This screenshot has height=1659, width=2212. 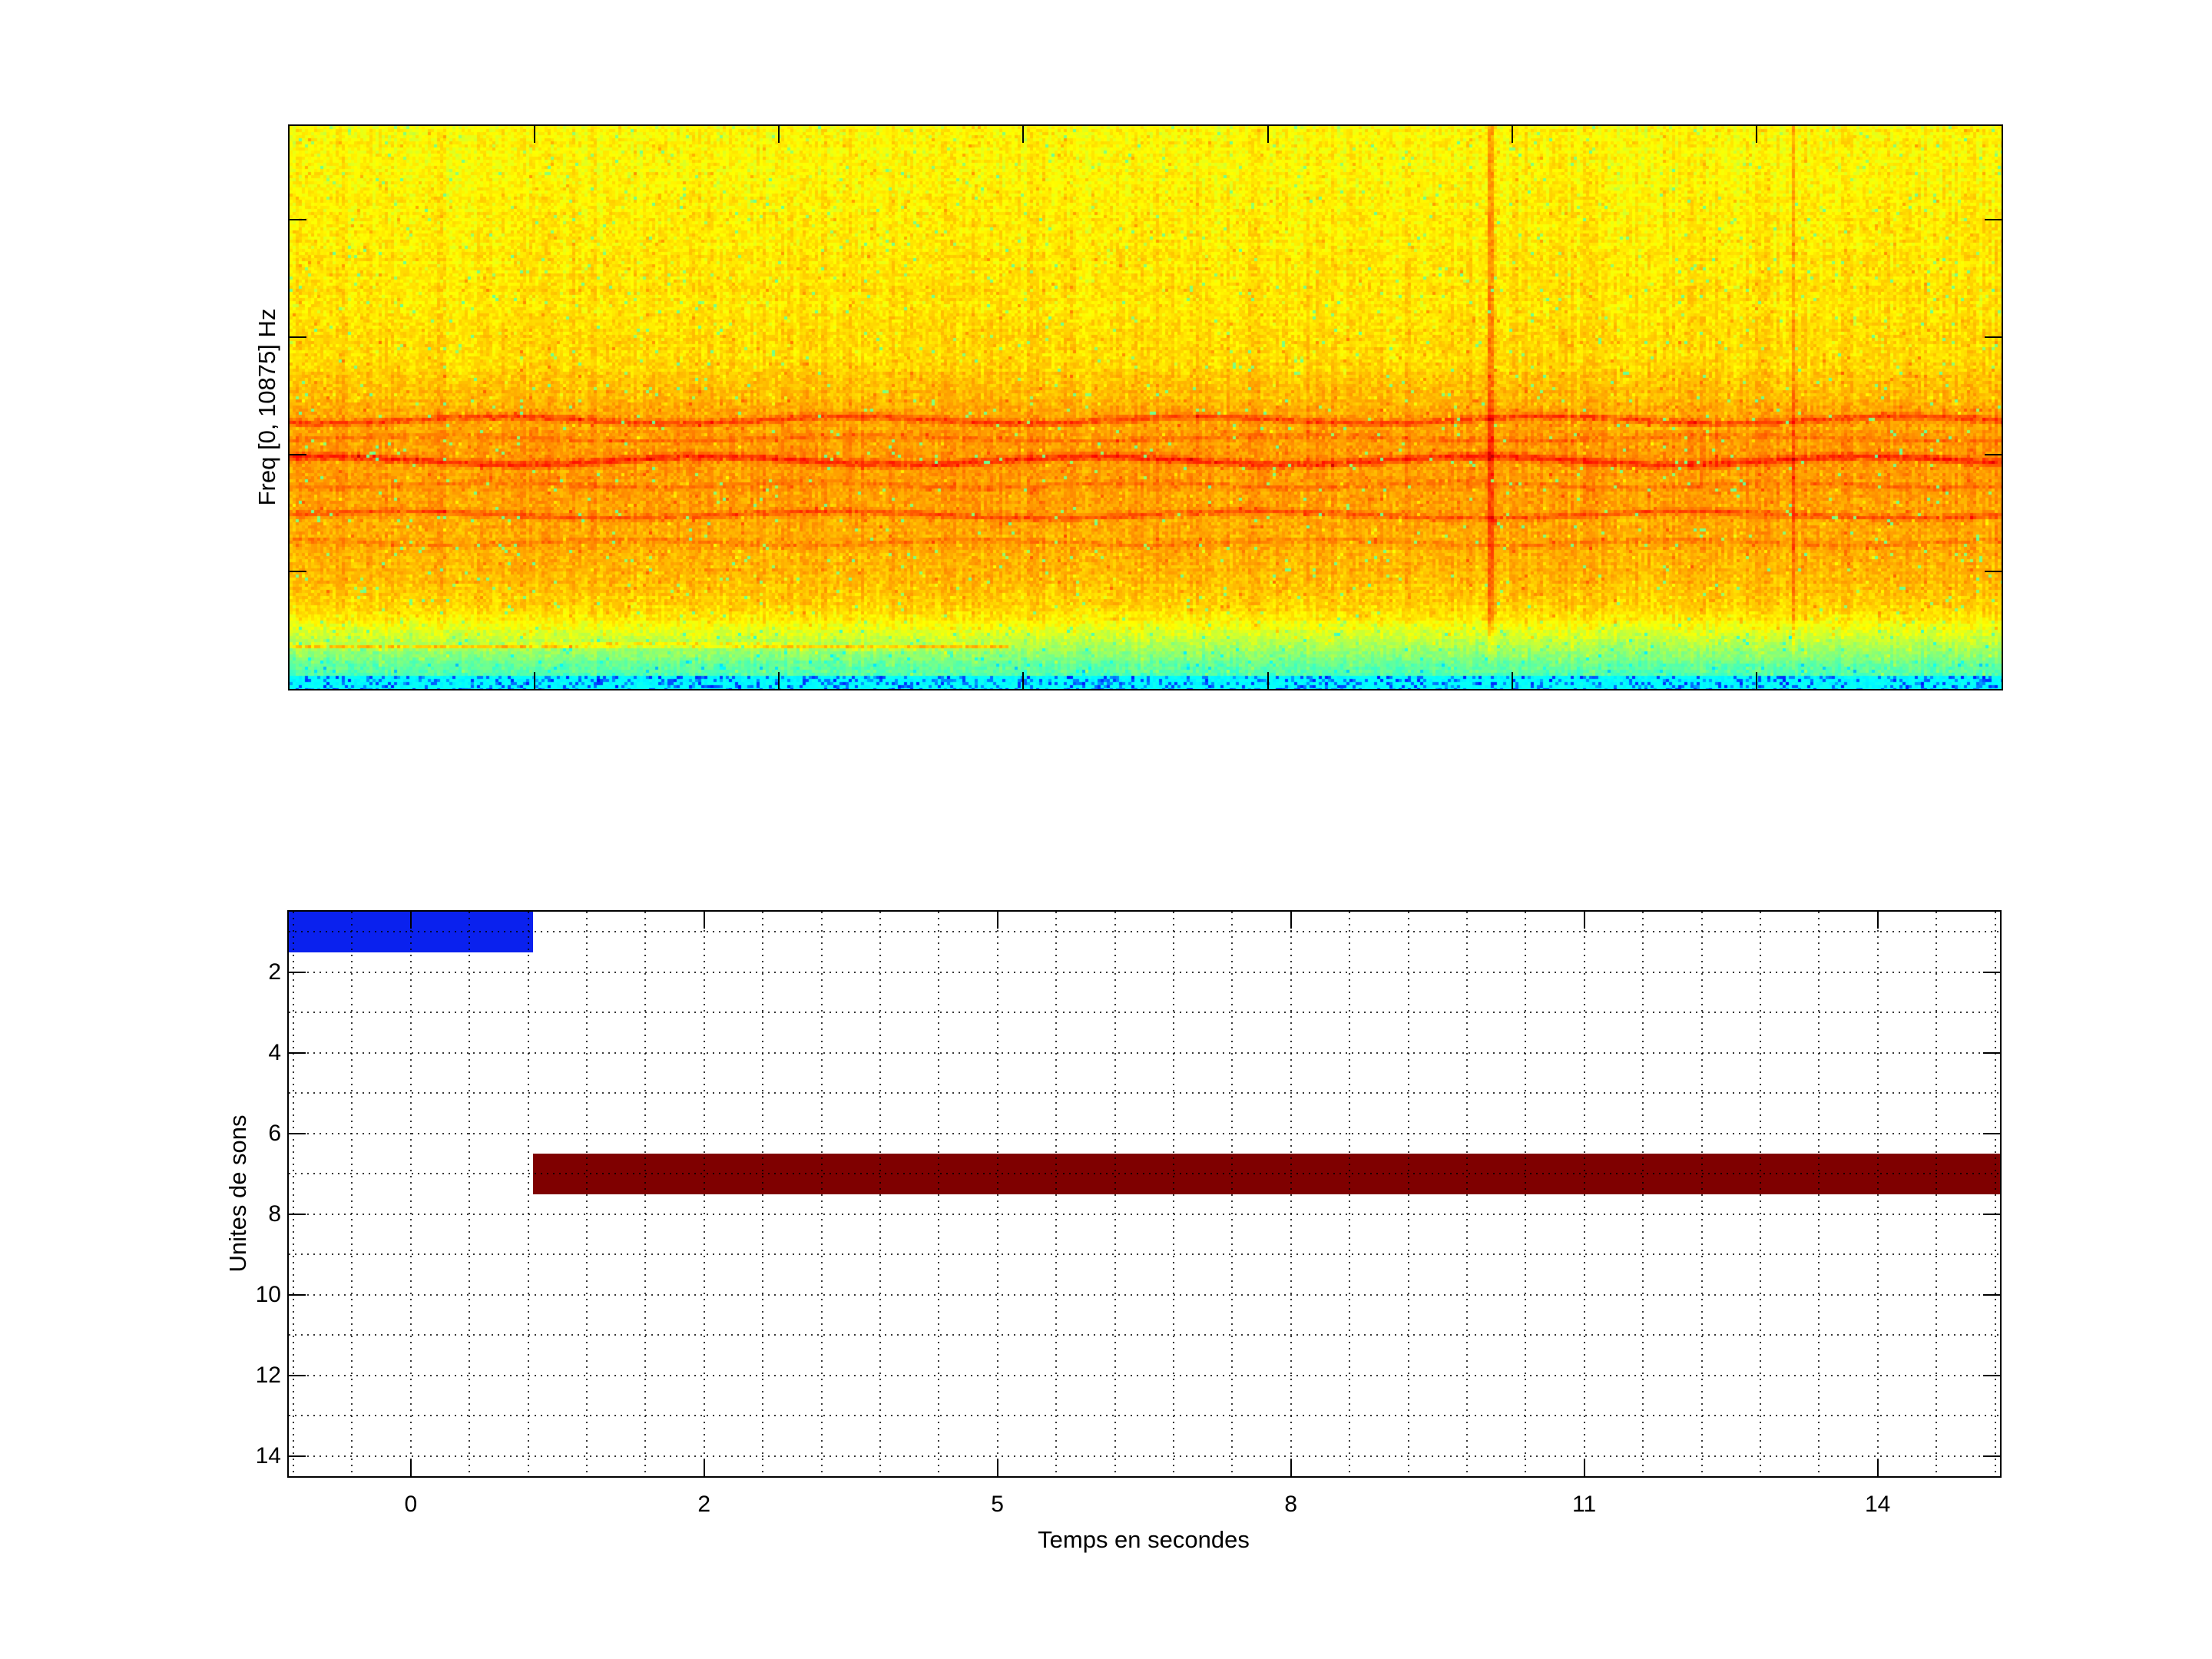 I want to click on x-tick-label: 0, so click(x=411, y=1505).